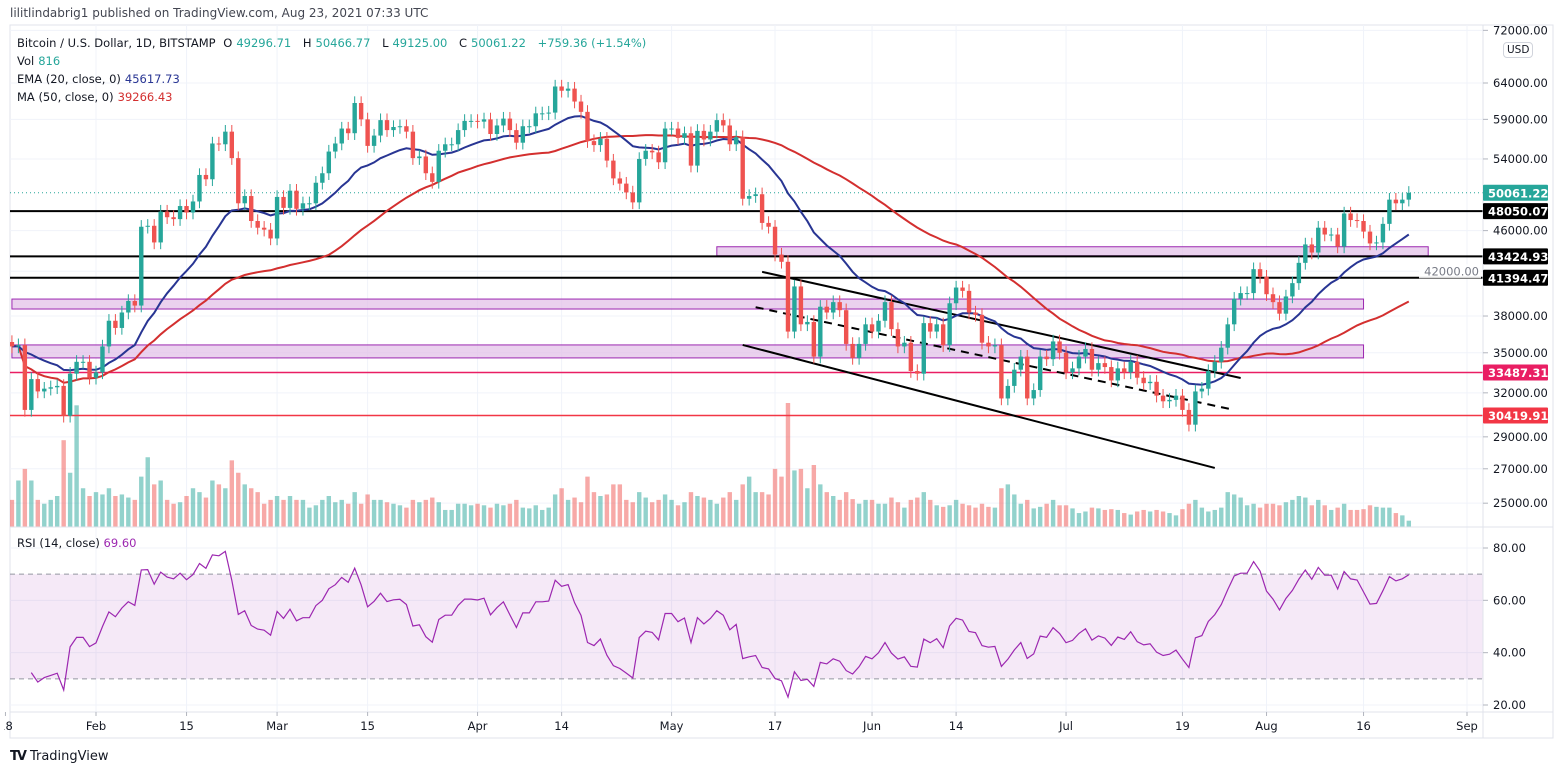 The width and height of the screenshot is (1563, 775). Describe the element at coordinates (59, 756) in the screenshot. I see `tradingview-footer: TV TradingView` at that location.